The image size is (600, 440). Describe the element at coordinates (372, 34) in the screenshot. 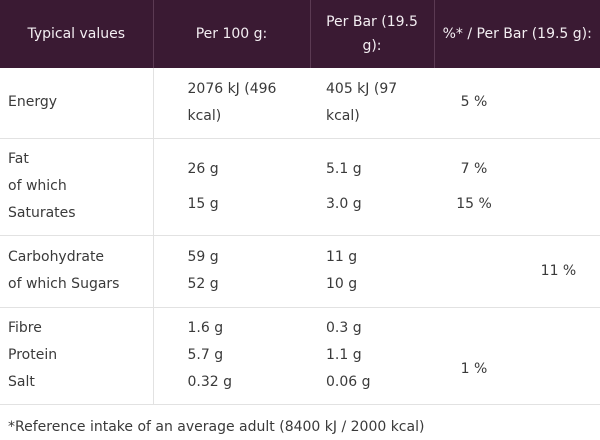

I see `header-per-bar: Per Bar (19.5 g):` at that location.